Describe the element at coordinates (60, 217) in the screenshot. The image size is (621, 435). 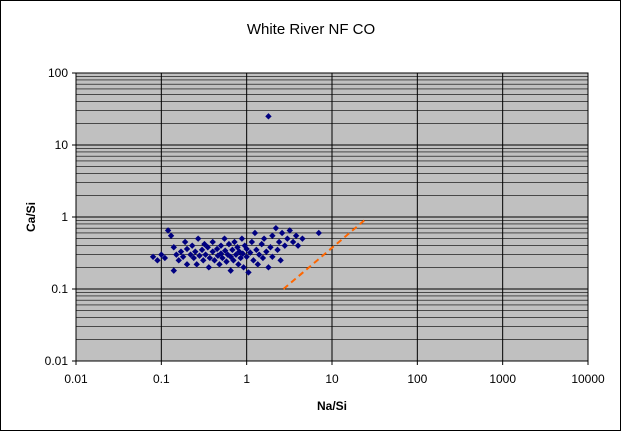
I see `y-axis-tick-labels: 0.01 0.1 1 10 100` at that location.